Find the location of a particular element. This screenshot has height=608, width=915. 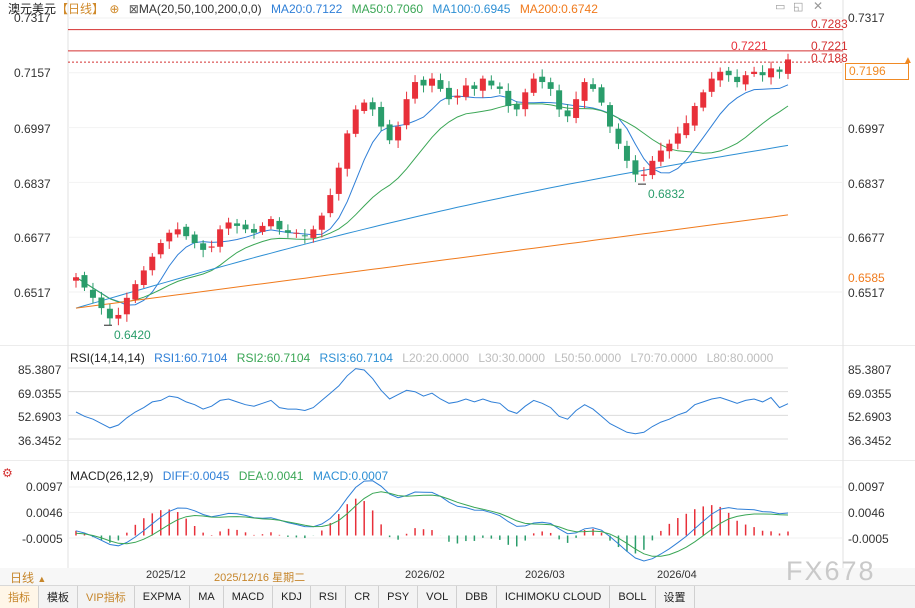

tab-dbb: DBB is located at coordinates (477, 597).